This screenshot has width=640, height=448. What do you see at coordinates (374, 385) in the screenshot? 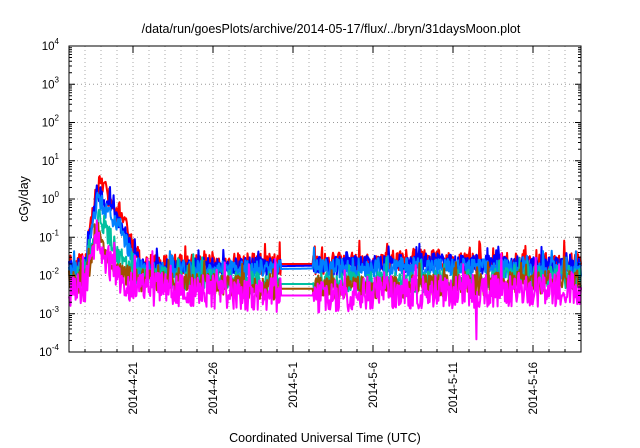
I see `x-tick-label: 2014-5-6` at bounding box center [374, 385].